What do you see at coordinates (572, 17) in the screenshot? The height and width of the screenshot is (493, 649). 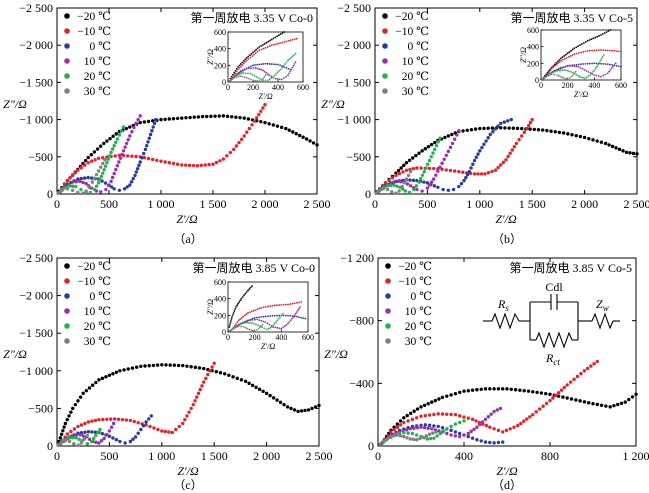 I see `chart-title: 第一周放电 3.35 V Co-5` at bounding box center [572, 17].